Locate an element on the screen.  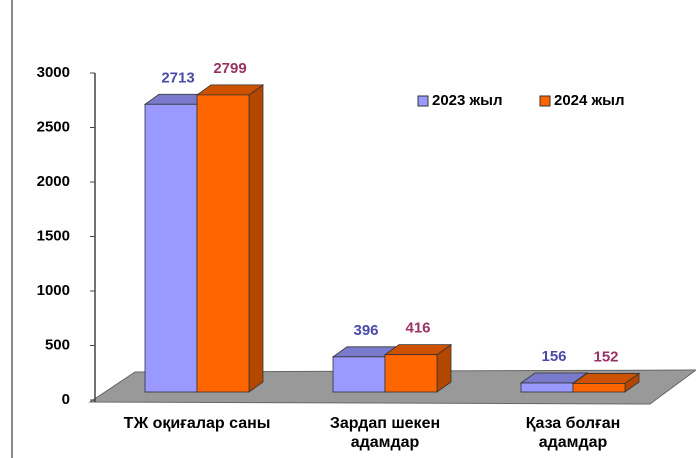
legend-label: 2024 жыл is located at coordinates (589, 100).